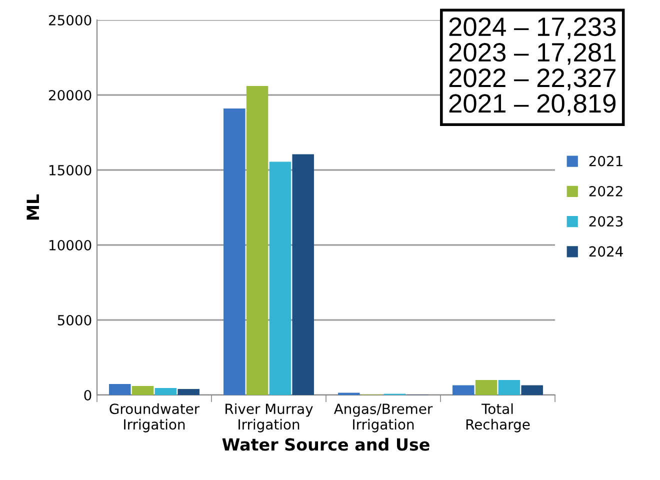 This screenshot has height=480, width=660. Describe the element at coordinates (326, 444) in the screenshot. I see `x-axis-title: Water Source and Use` at that location.